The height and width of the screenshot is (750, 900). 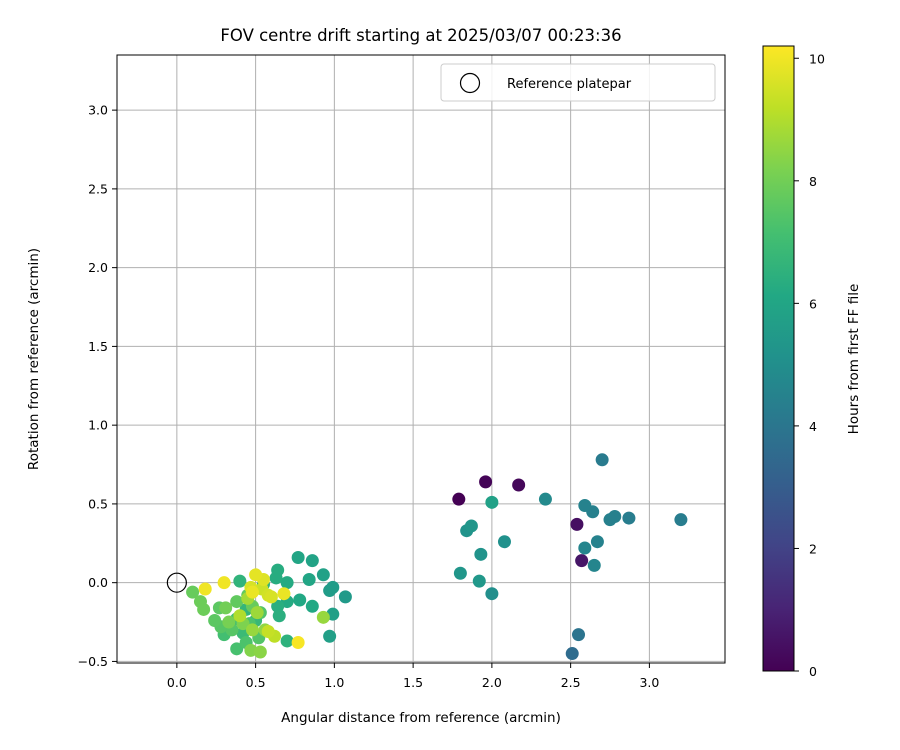 What do you see at coordinates (413, 682) in the screenshot?
I see `x-tick-label: 1.5` at bounding box center [413, 682].